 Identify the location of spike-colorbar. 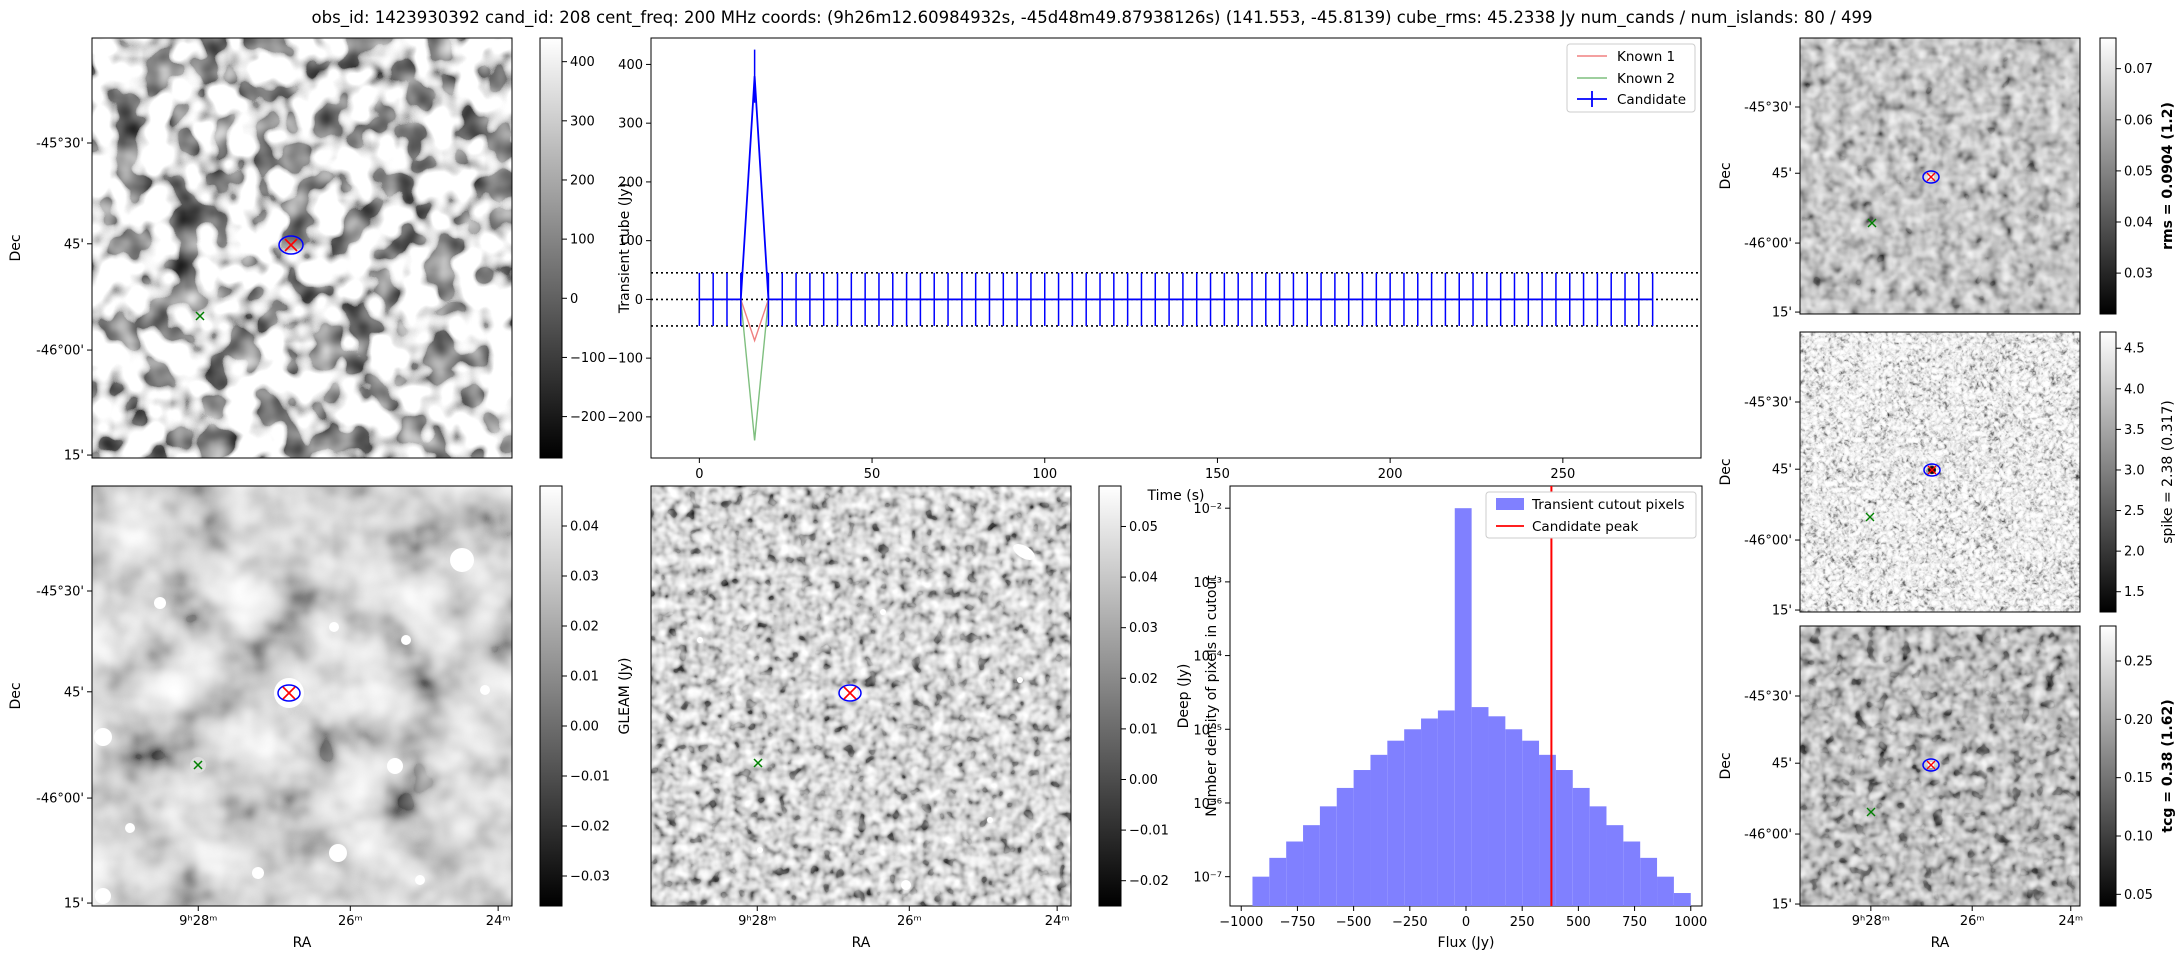
(2108, 472).